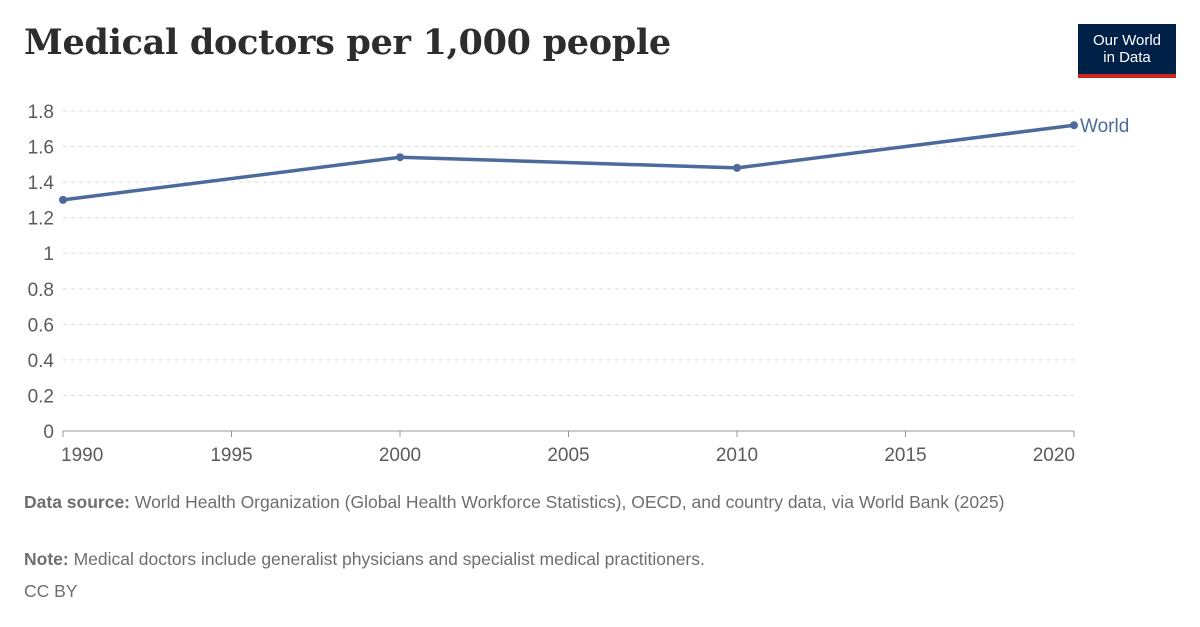 Image resolution: width=1200 pixels, height=627 pixels. I want to click on series-lines: World, so click(594, 160).